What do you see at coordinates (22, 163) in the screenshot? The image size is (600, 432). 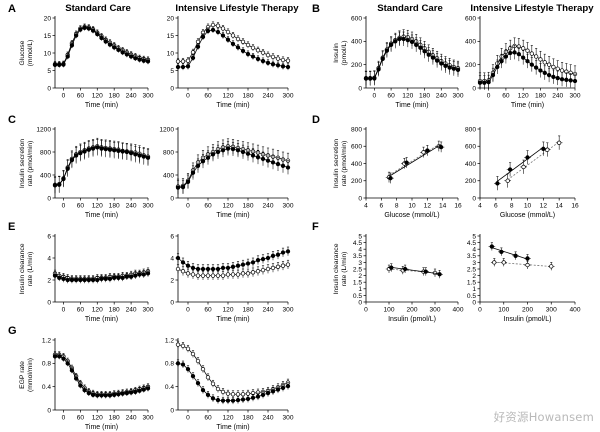 I see `y-axis-label: Insulin secretion` at bounding box center [22, 163].